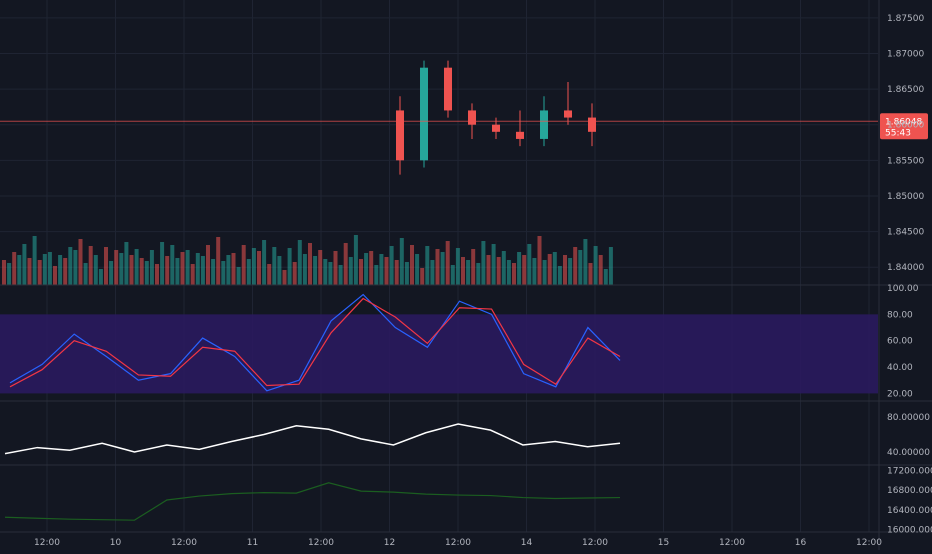  What do you see at coordinates (903, 289) in the screenshot?
I see `rsi-tick-label: 100.00` at bounding box center [903, 289].